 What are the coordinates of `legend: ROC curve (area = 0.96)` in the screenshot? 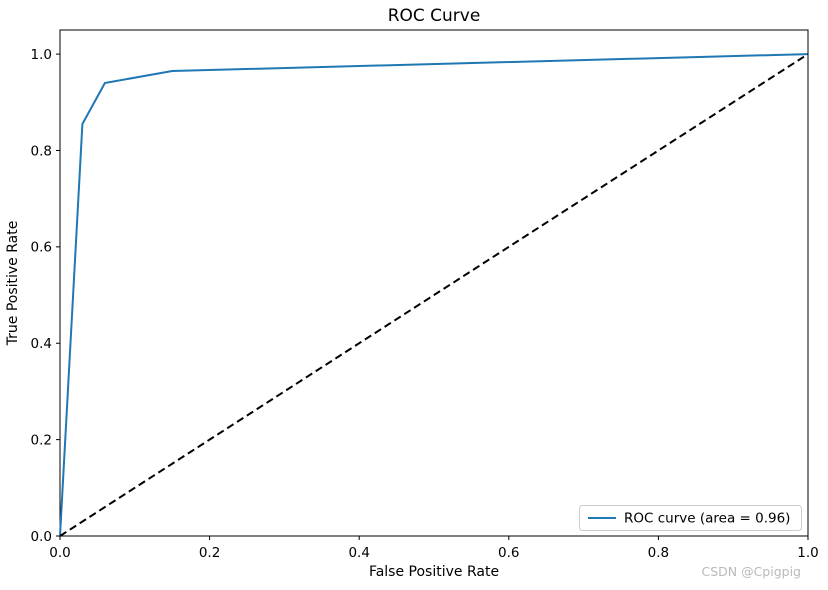 It's located at (690, 518).